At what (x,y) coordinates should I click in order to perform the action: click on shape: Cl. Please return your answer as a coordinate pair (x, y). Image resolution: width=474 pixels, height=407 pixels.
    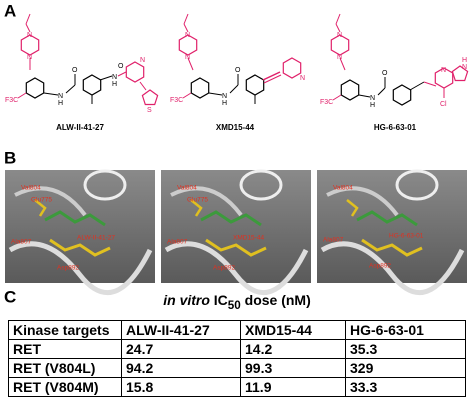
    Looking at the image, I should click on (443, 104).